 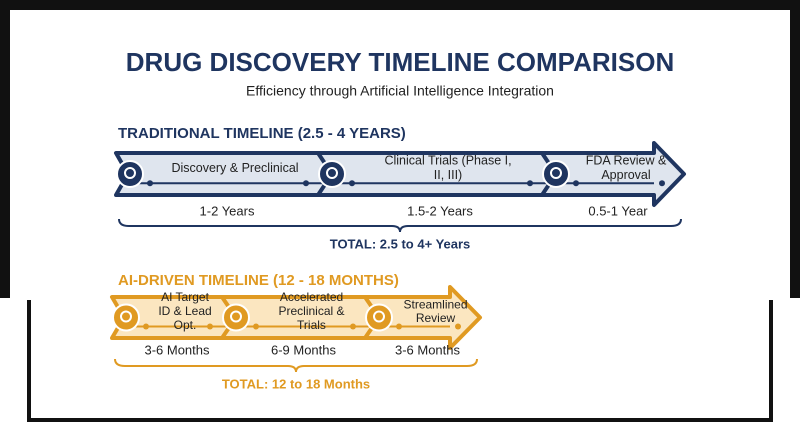 What do you see at coordinates (234, 168) in the screenshot?
I see `stage-label: Discovery & Preclinical` at bounding box center [234, 168].